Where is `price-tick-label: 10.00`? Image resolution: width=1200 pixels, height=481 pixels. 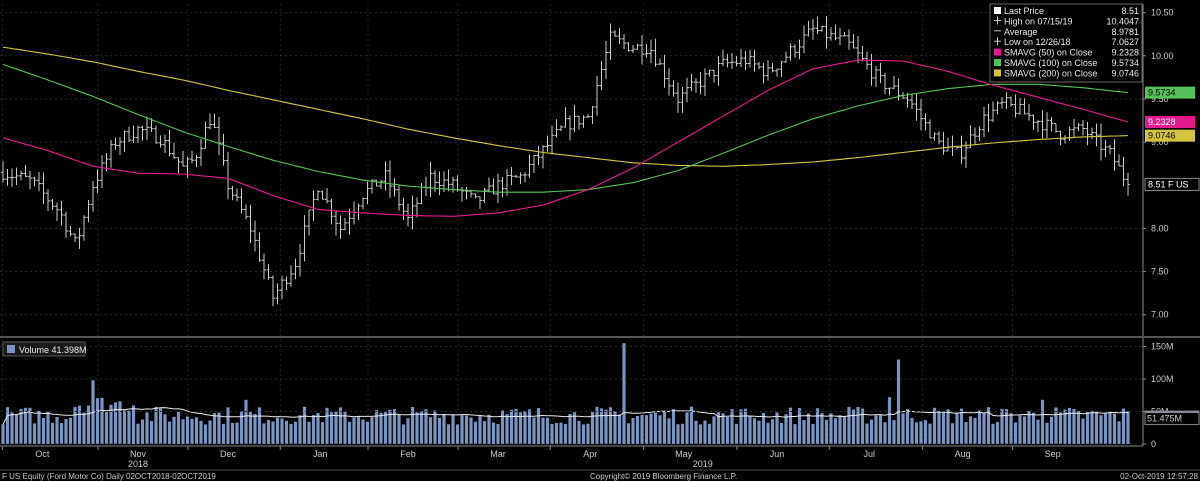 price-tick-label: 10.00 is located at coordinates (1162, 56).